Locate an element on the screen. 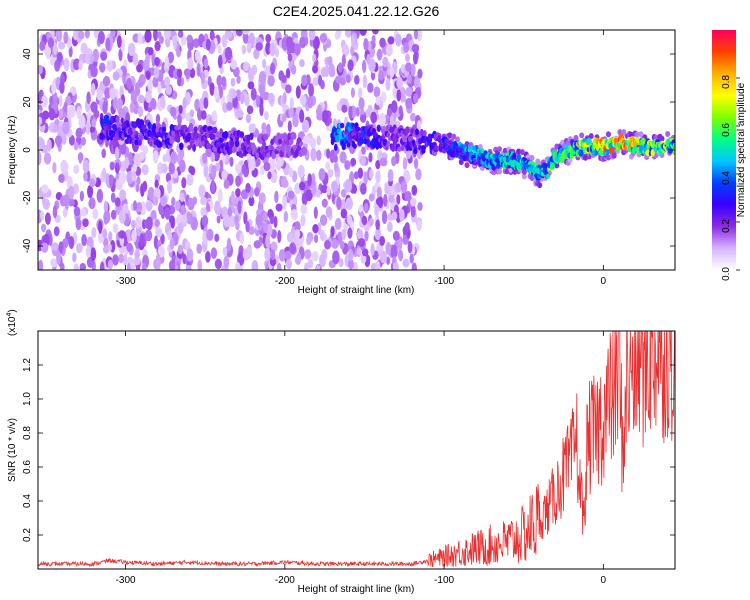 The height and width of the screenshot is (600, 750). spectrogram-y-label: Frequency (Hz) is located at coordinates (12, 150).